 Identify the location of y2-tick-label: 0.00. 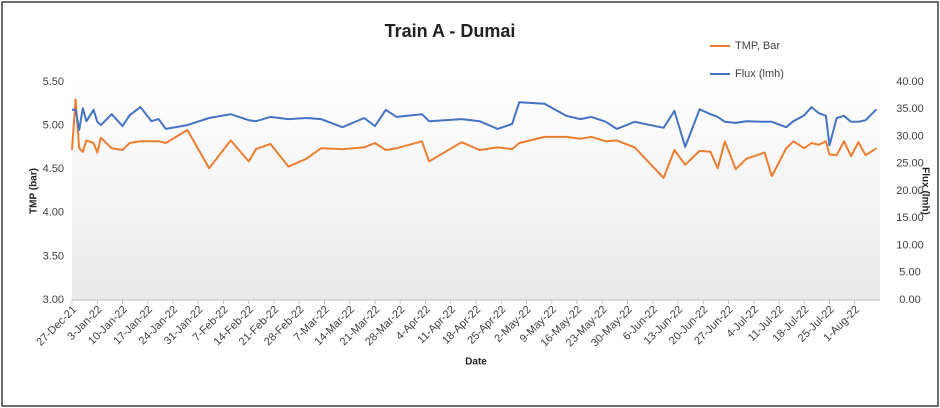
(909, 300).